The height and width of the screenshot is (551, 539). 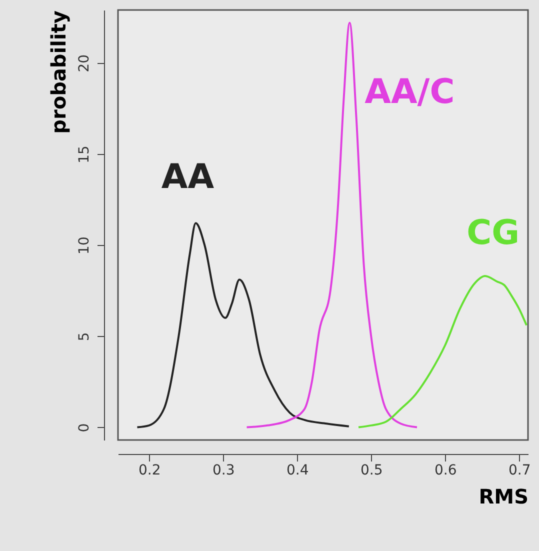 What do you see at coordinates (84, 245) in the screenshot?
I see `y-tick-label: 10` at bounding box center [84, 245].